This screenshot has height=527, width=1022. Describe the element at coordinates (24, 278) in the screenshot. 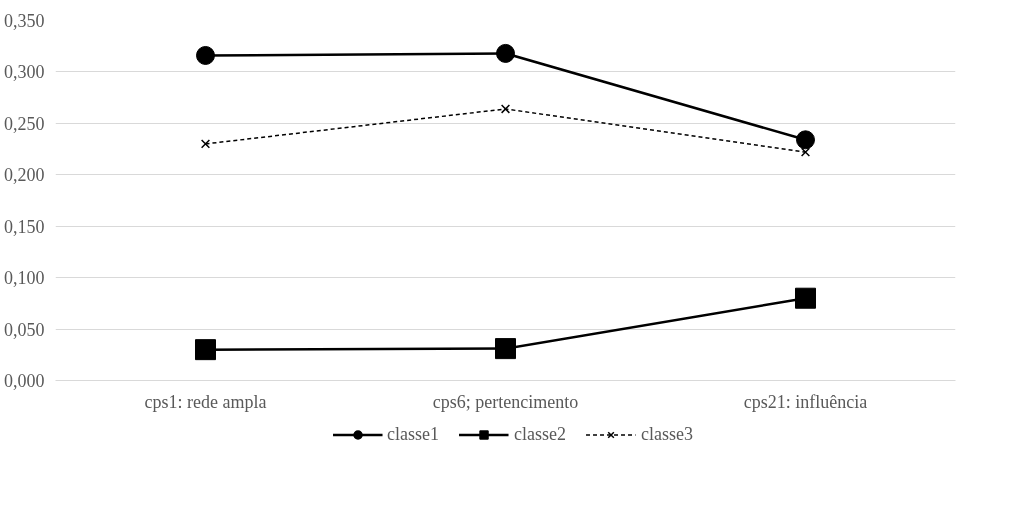

I see `y-tick-label: 0,100` at that location.